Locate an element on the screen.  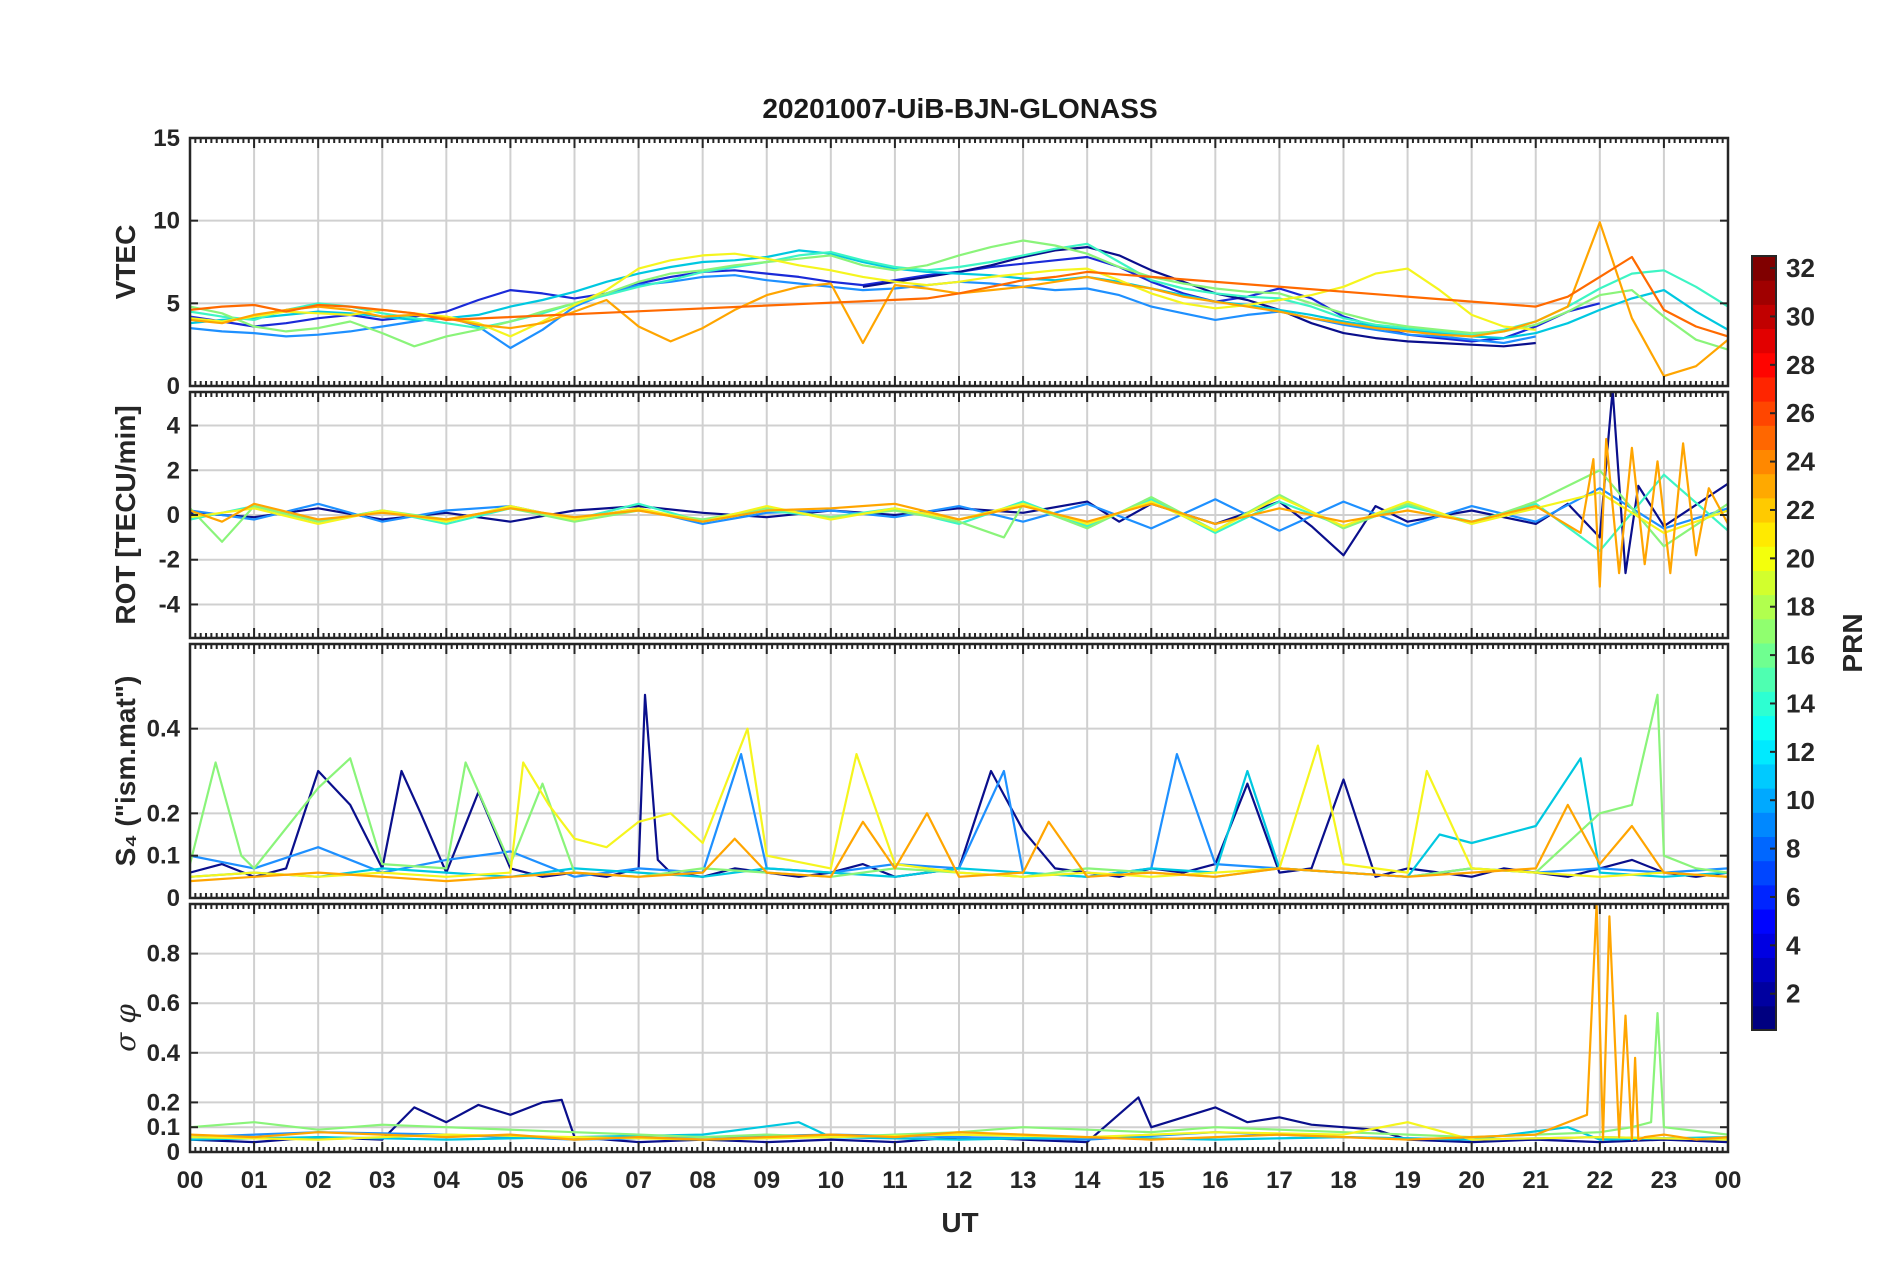
x-tick-label: 17 is located at coordinates (1279, 1180).